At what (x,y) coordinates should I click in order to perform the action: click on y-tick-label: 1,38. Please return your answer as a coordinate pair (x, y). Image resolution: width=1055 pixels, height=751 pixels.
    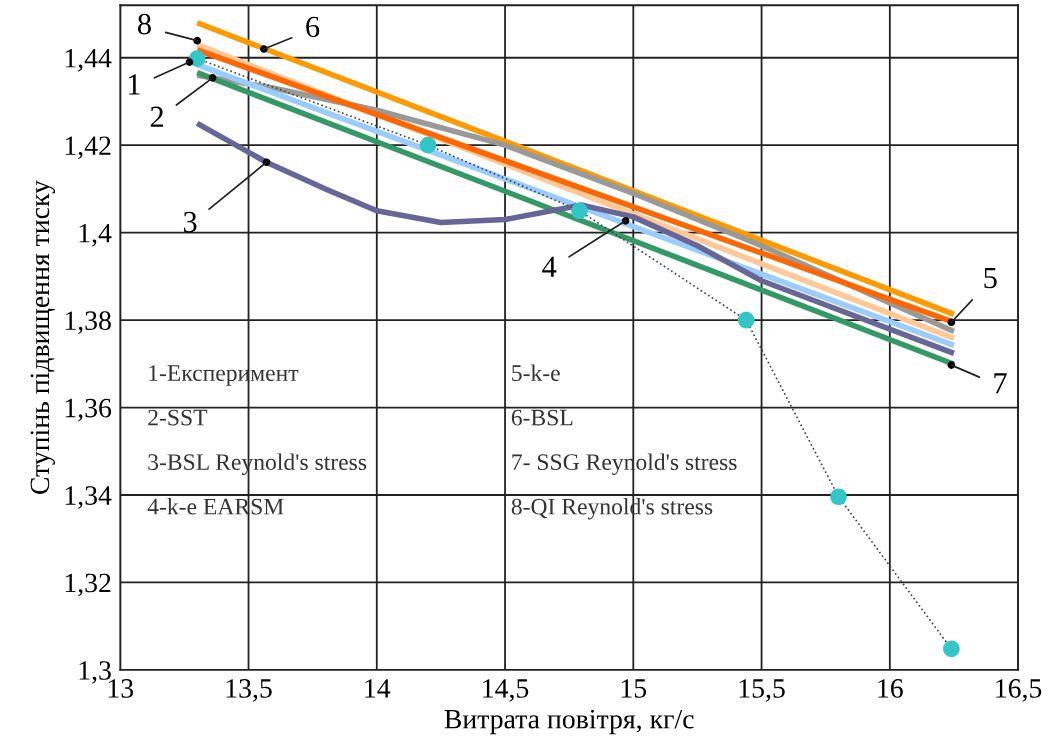
    Looking at the image, I should click on (88, 322).